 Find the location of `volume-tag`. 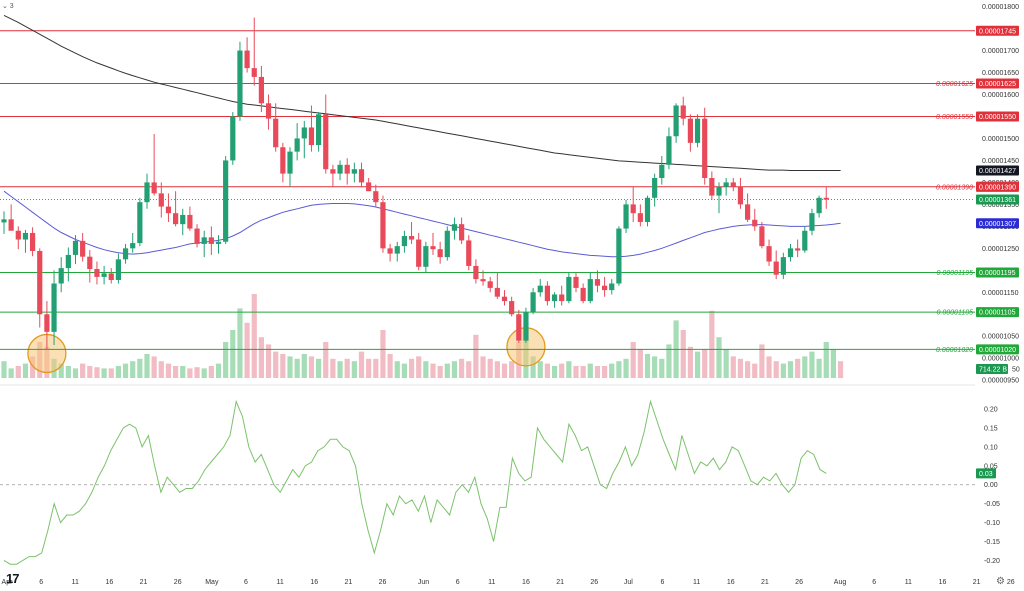

volume-tag is located at coordinates (992, 369).